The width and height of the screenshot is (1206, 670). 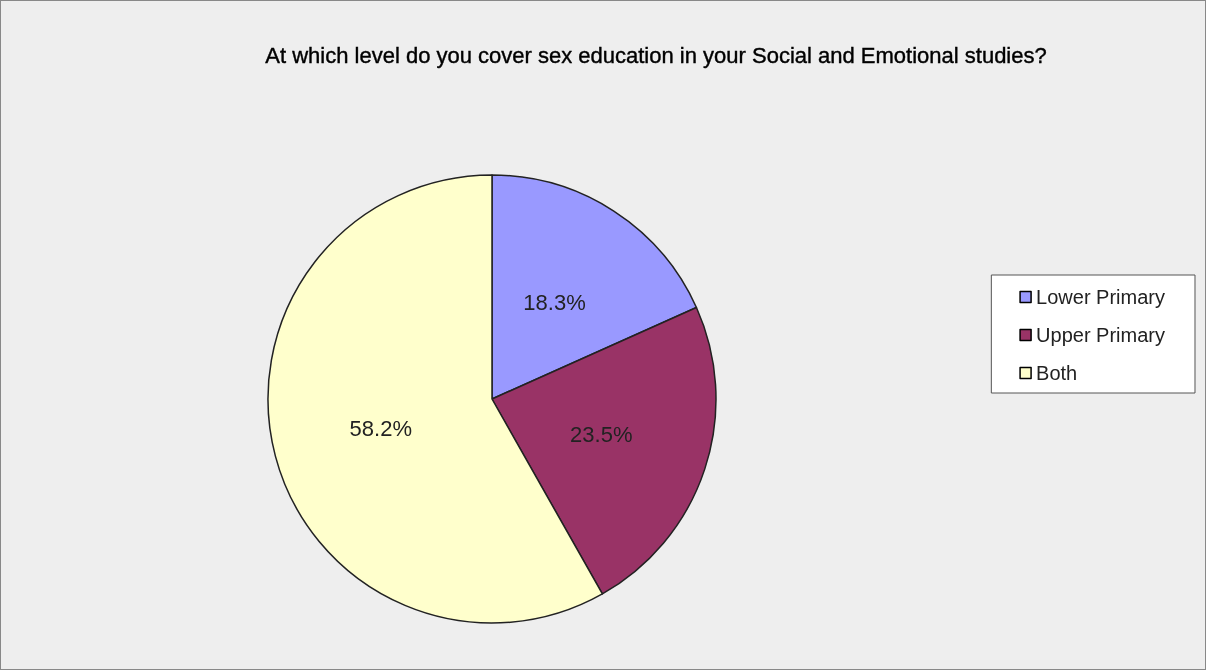 I want to click on legend-label: Lower Primary, so click(x=1101, y=297).